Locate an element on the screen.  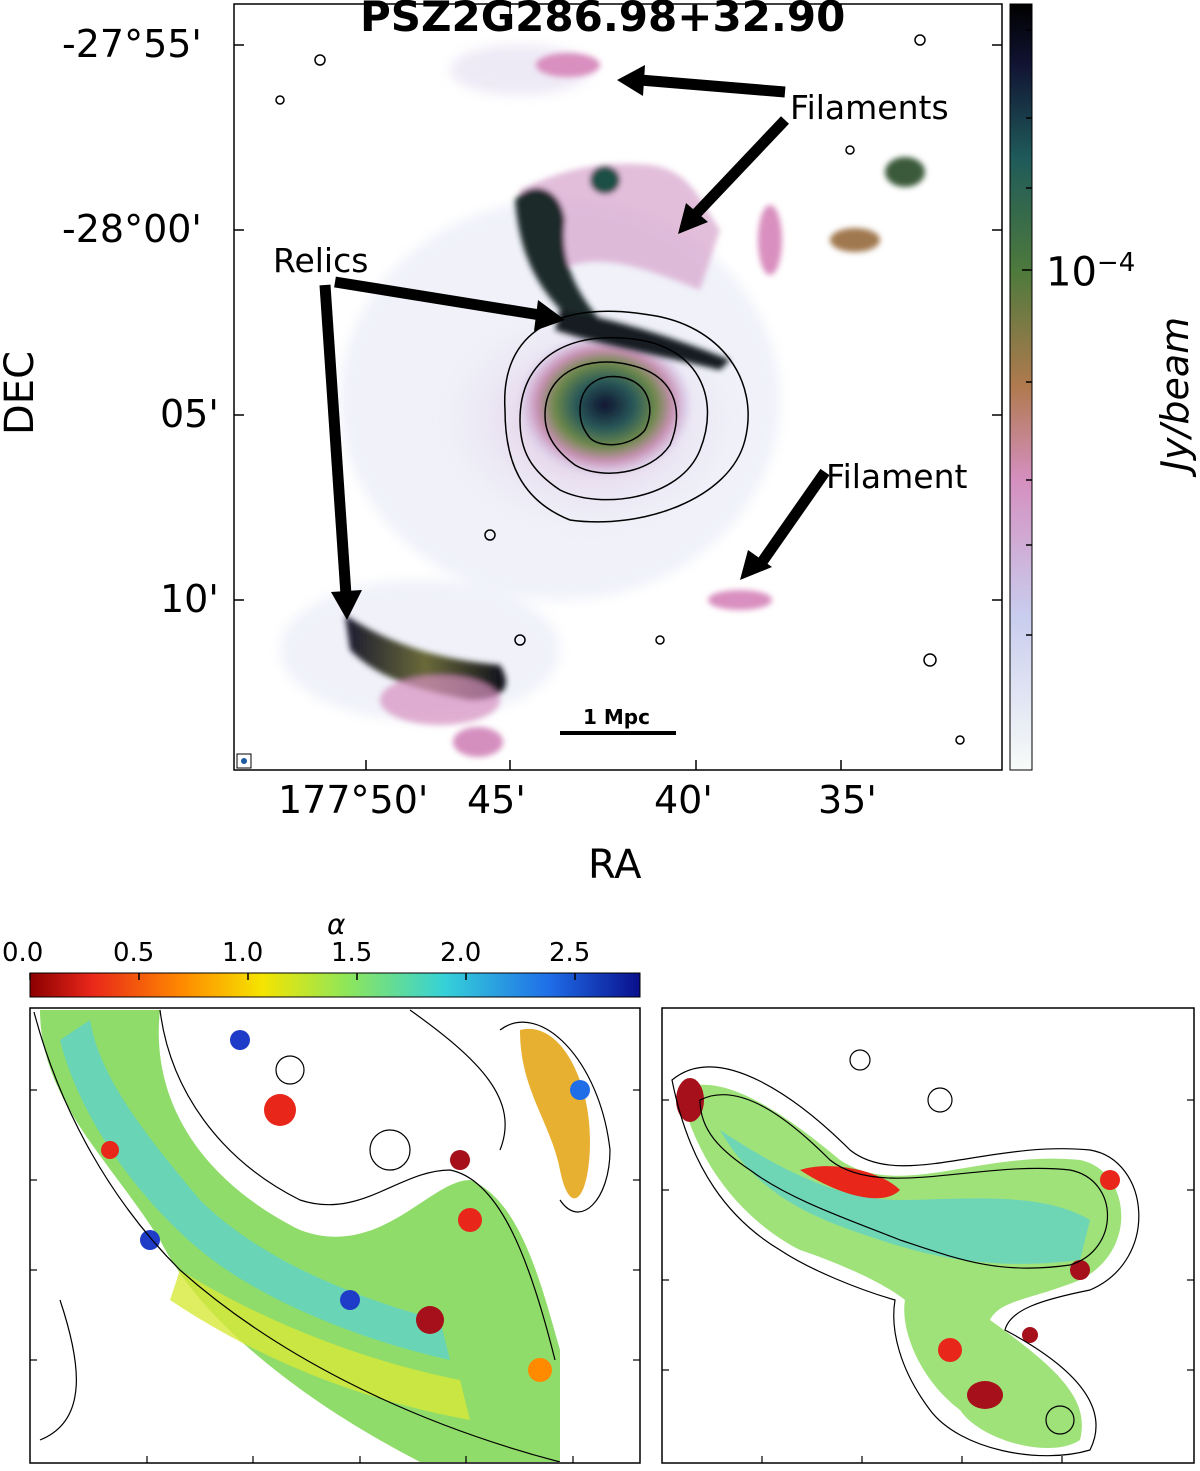
flux-colorbar is located at coordinates (1021, 387).